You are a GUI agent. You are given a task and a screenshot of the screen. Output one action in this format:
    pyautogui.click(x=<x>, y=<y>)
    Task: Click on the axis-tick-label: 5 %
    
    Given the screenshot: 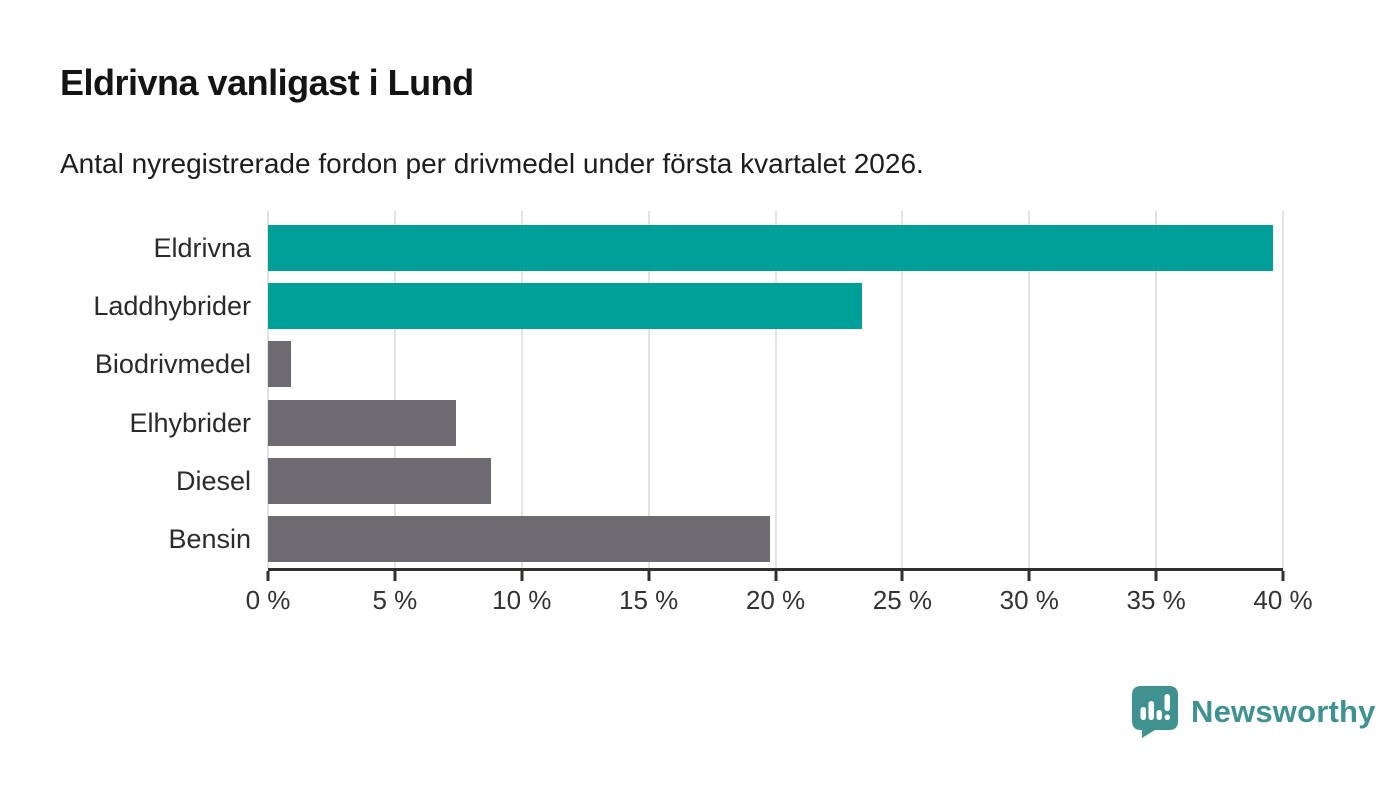 What is the action you would take?
    pyautogui.click(x=395, y=600)
    